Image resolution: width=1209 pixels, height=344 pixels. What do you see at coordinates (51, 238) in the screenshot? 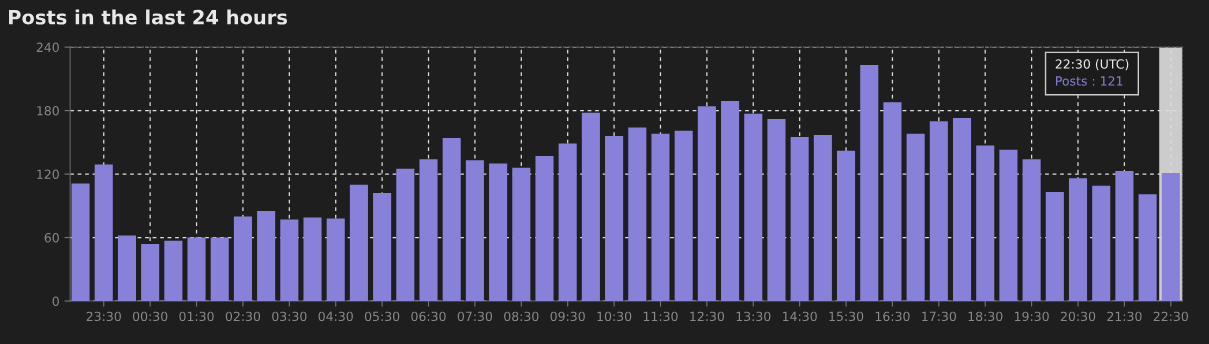
I see `y-tick-label: 60` at bounding box center [51, 238].